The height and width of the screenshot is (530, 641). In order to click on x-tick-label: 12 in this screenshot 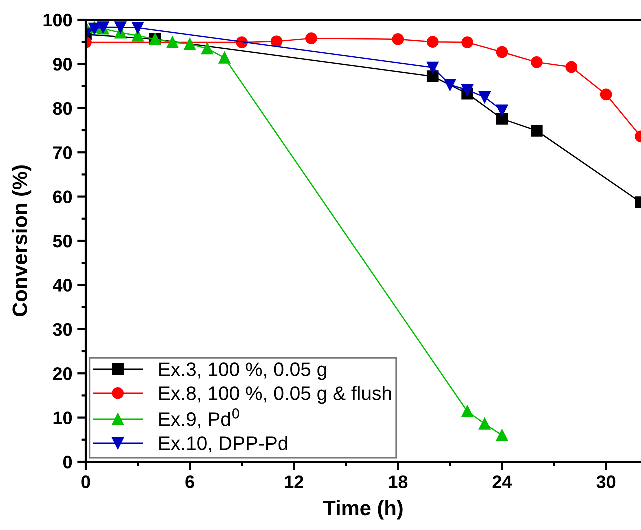, I will do `click(294, 482)`.